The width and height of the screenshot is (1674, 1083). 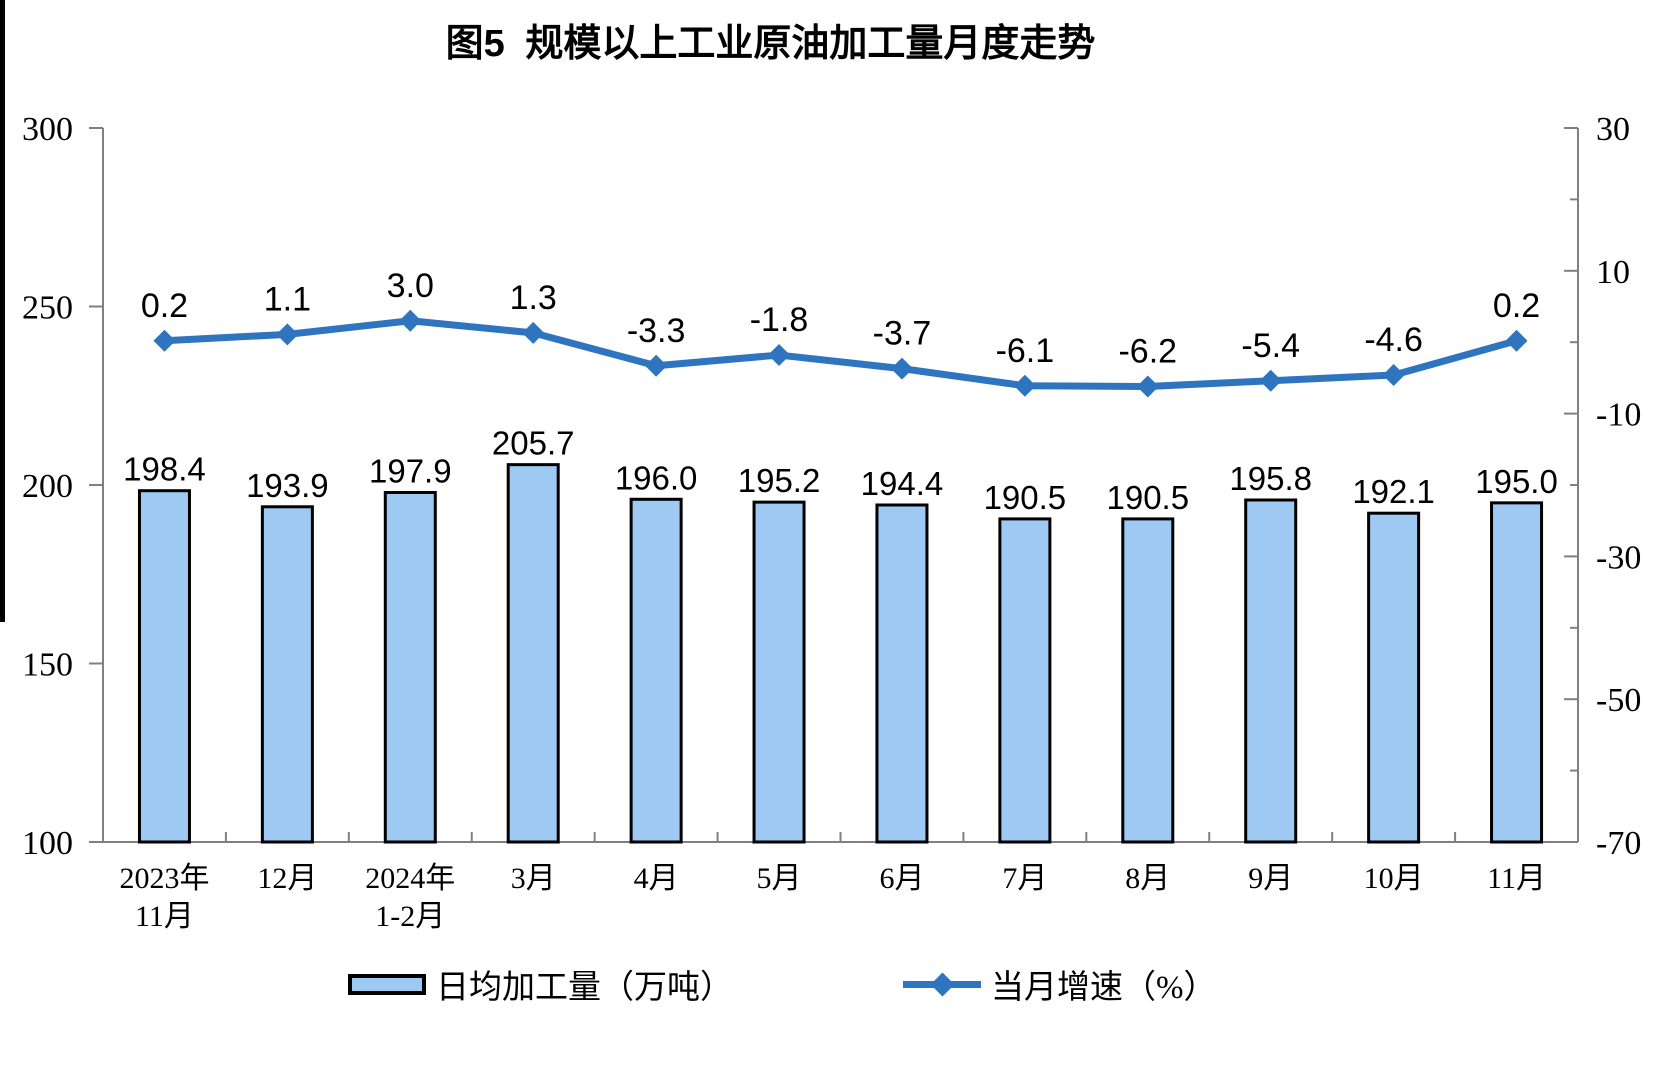 What do you see at coordinates (1618, 700) in the screenshot?
I see `right-axis-tick-label: -50` at bounding box center [1618, 700].